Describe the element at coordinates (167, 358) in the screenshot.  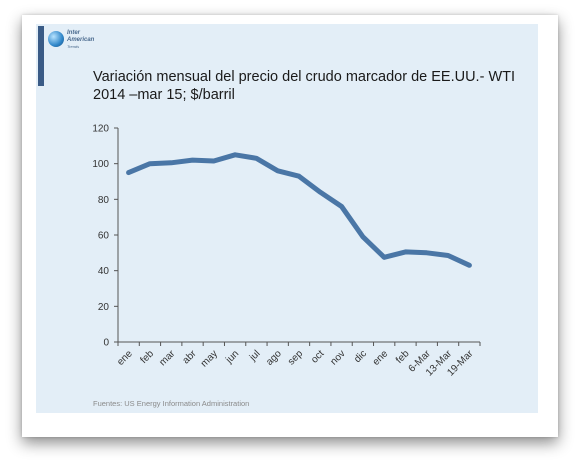
I see `x-tick-label: mar` at that location.